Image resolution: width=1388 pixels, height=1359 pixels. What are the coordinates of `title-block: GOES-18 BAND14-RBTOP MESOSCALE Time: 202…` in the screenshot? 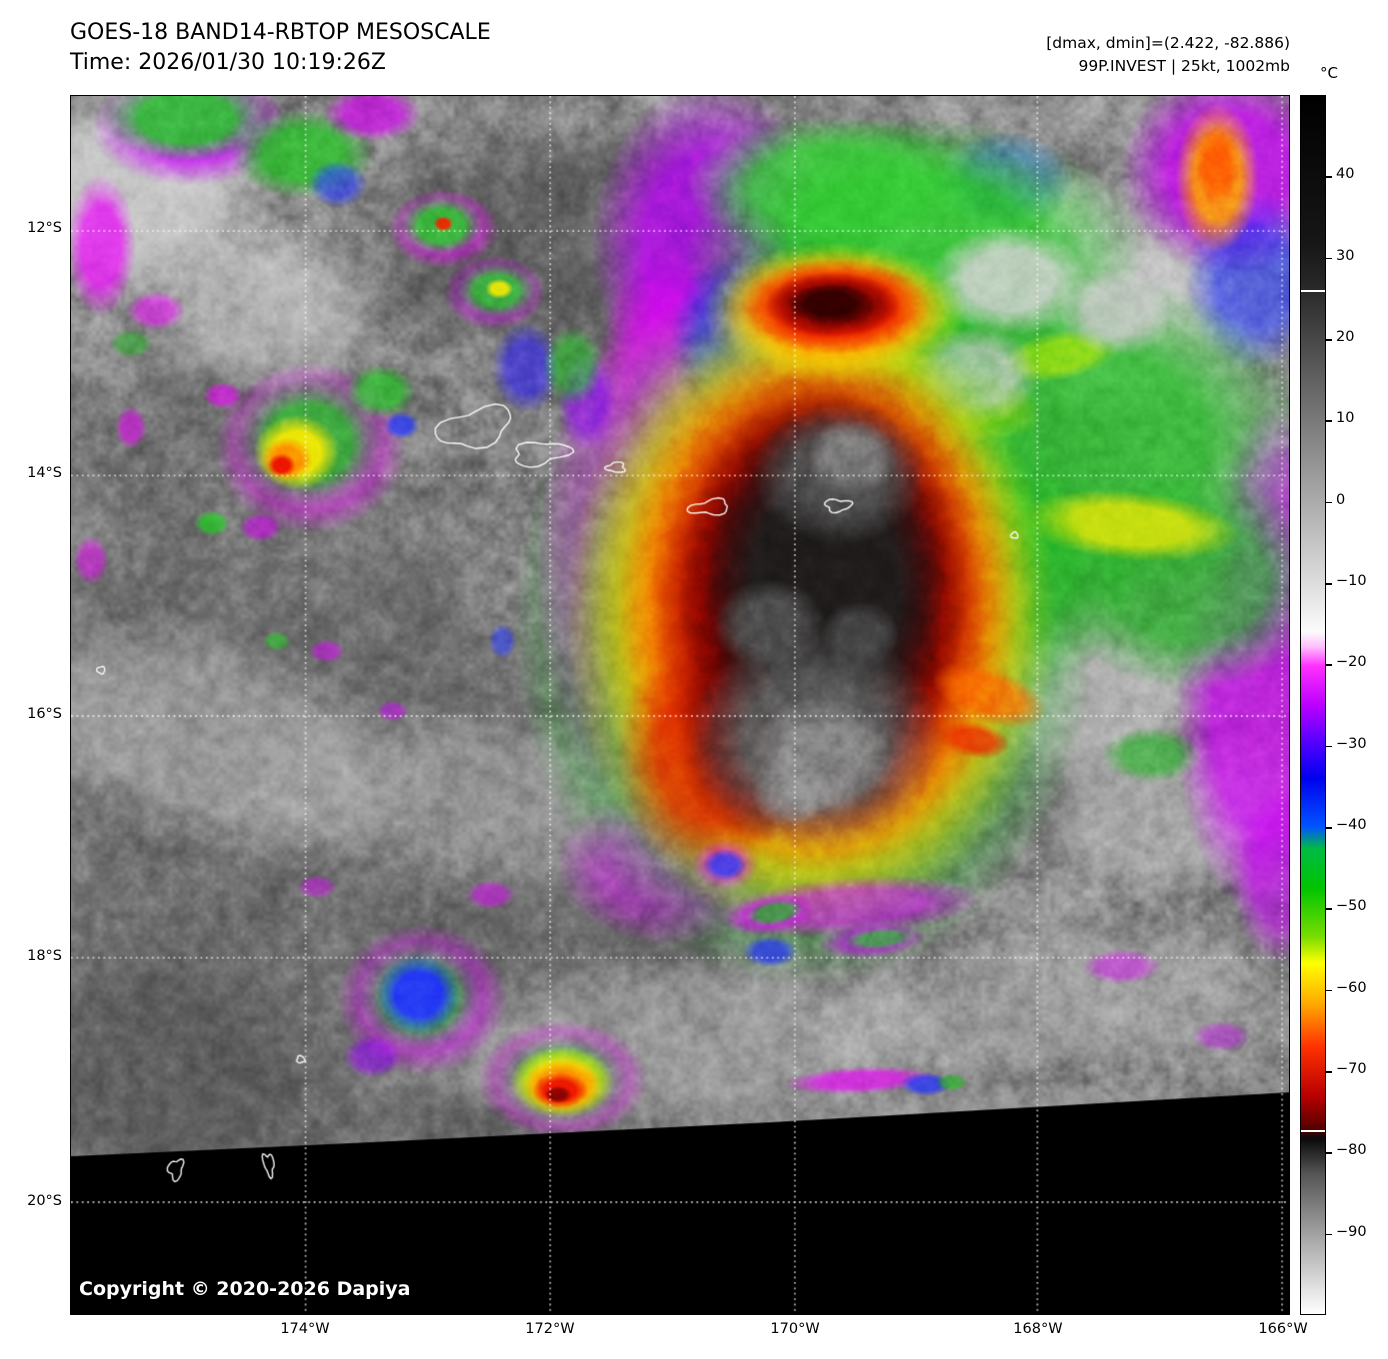 It's located at (280, 48).